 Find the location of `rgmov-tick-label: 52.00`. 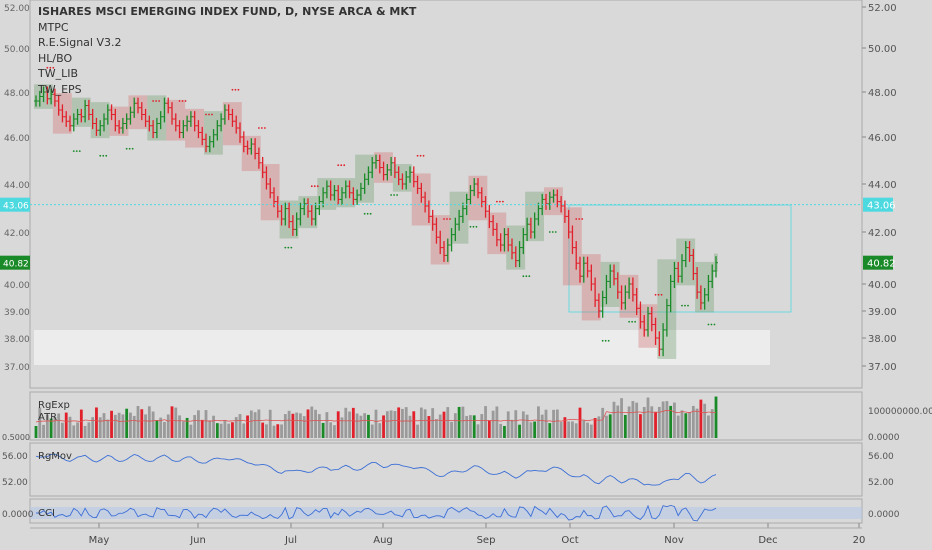

rgmov-tick-label: 52.00 is located at coordinates (881, 483).